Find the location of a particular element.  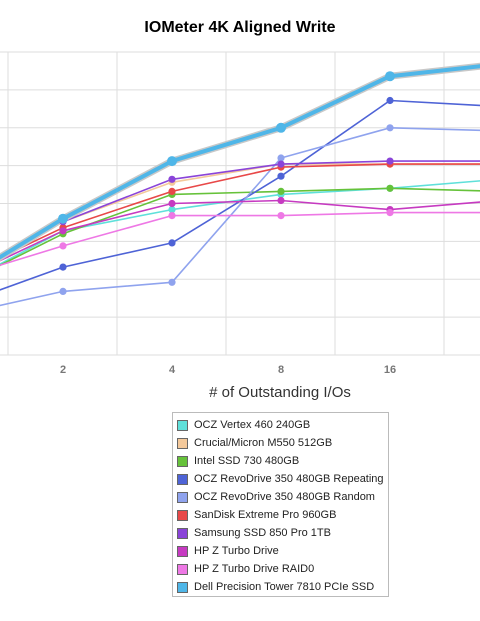

legend-label: OCZ RevoDrive 350 480GB Random is located at coordinates (284, 497).